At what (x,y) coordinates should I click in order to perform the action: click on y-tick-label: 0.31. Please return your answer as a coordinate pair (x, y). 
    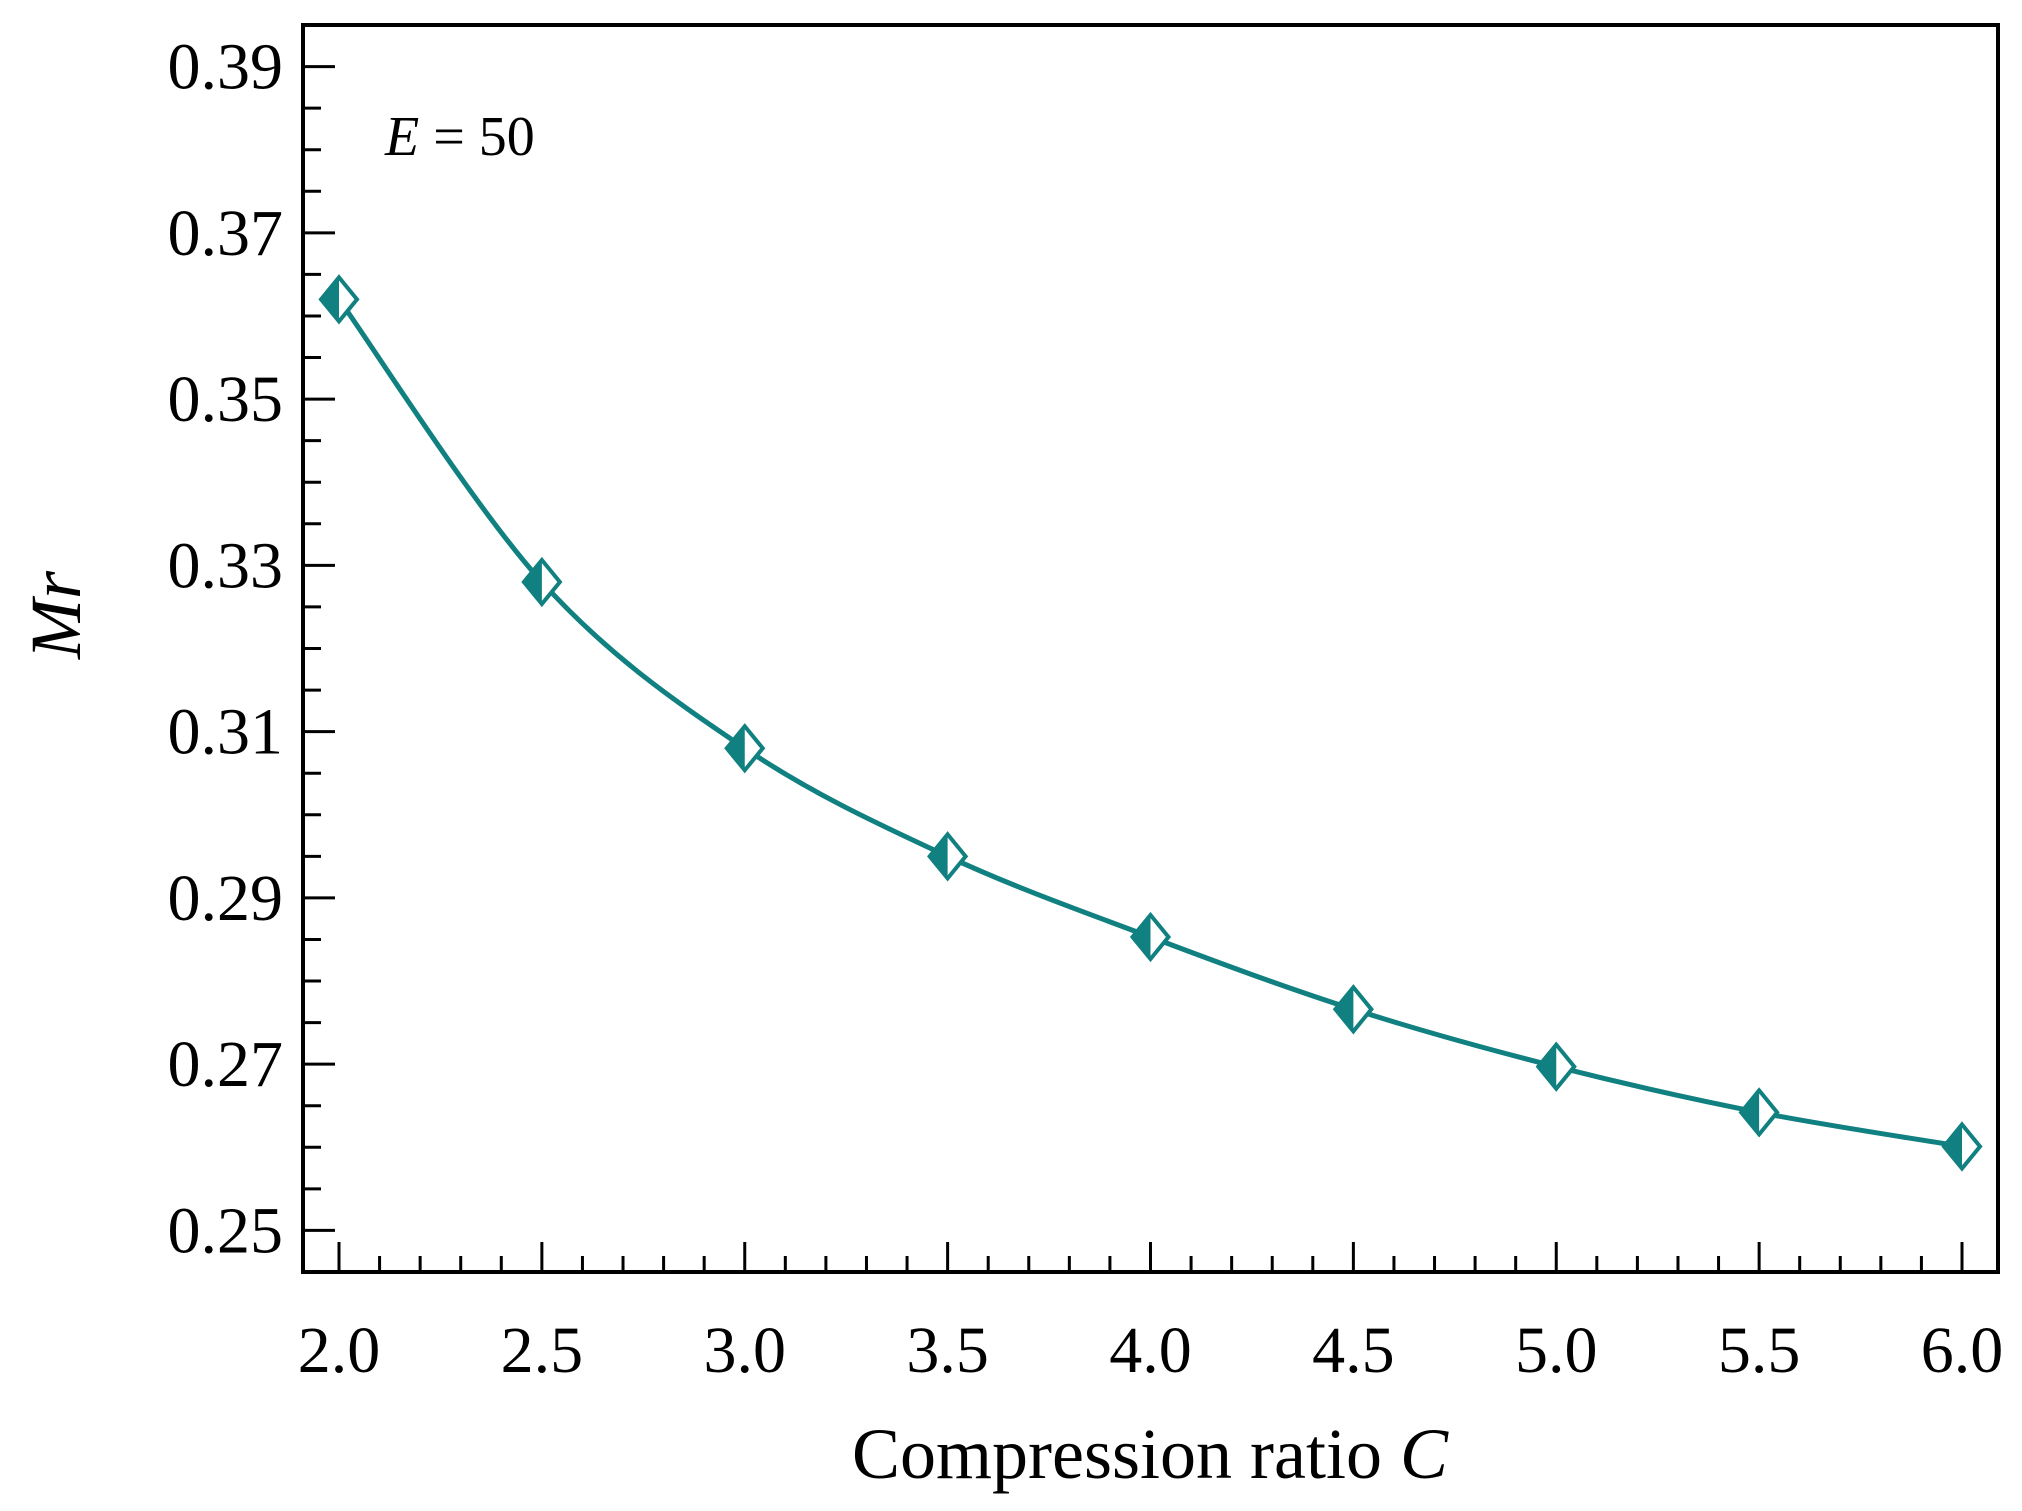
    Looking at the image, I should click on (226, 732).